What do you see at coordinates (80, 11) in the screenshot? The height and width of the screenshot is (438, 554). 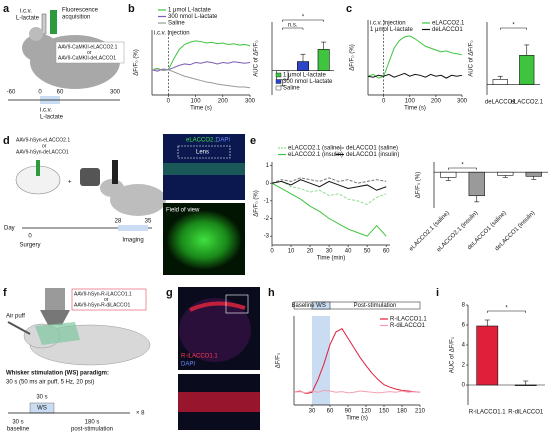 I see `label: Fluorescence` at bounding box center [80, 11].